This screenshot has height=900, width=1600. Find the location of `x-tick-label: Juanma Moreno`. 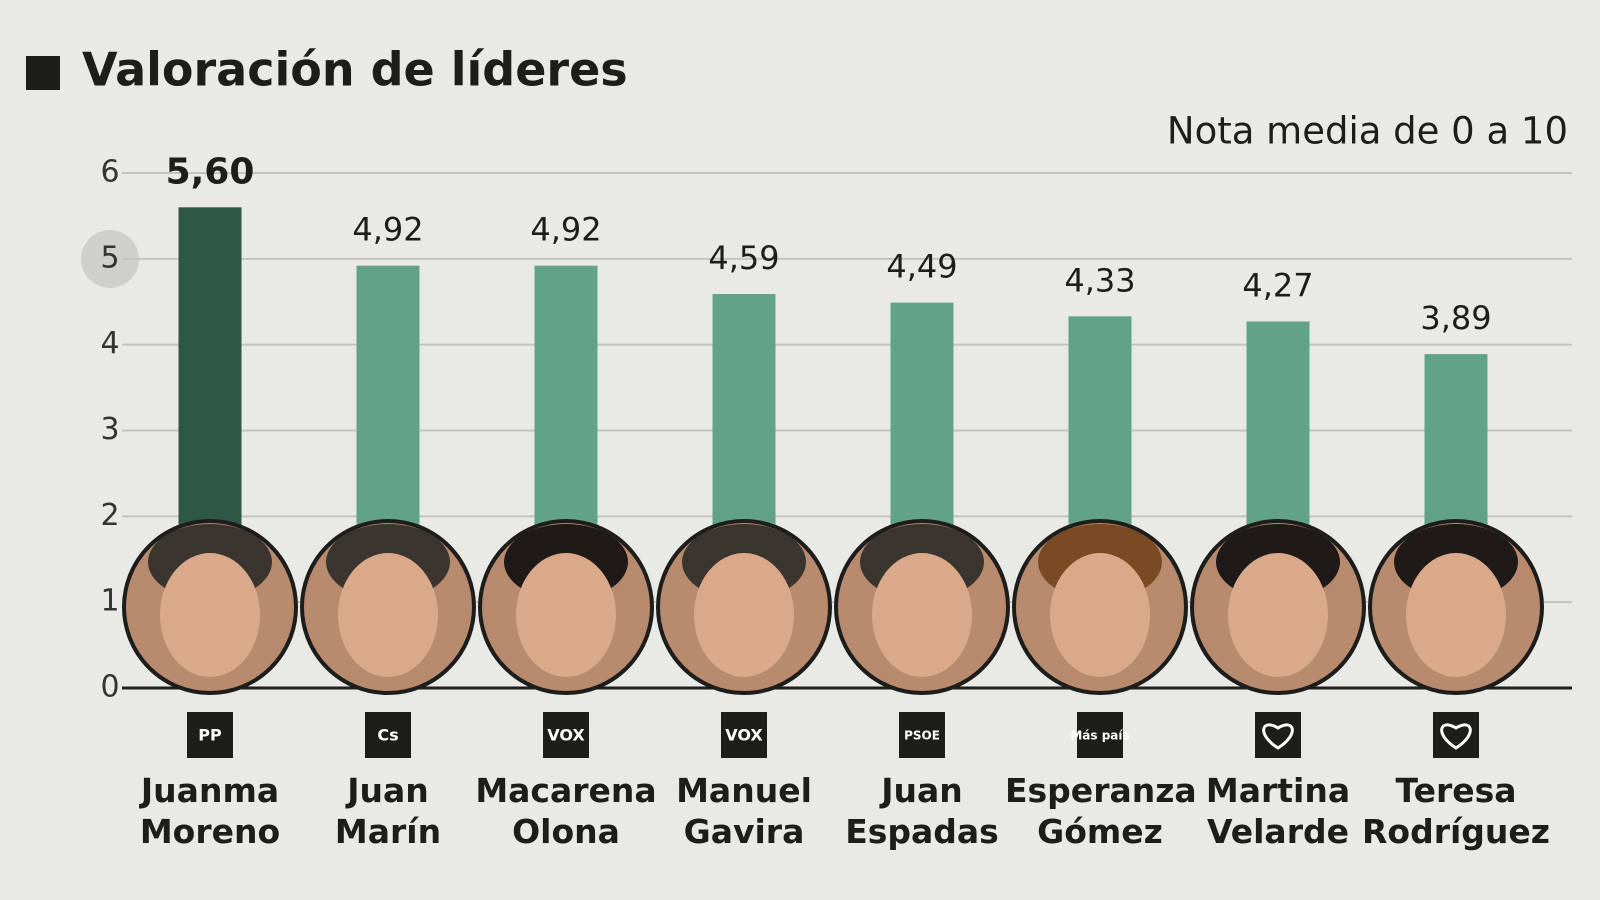

x-tick-label: Juanma Moreno is located at coordinates (210, 811).